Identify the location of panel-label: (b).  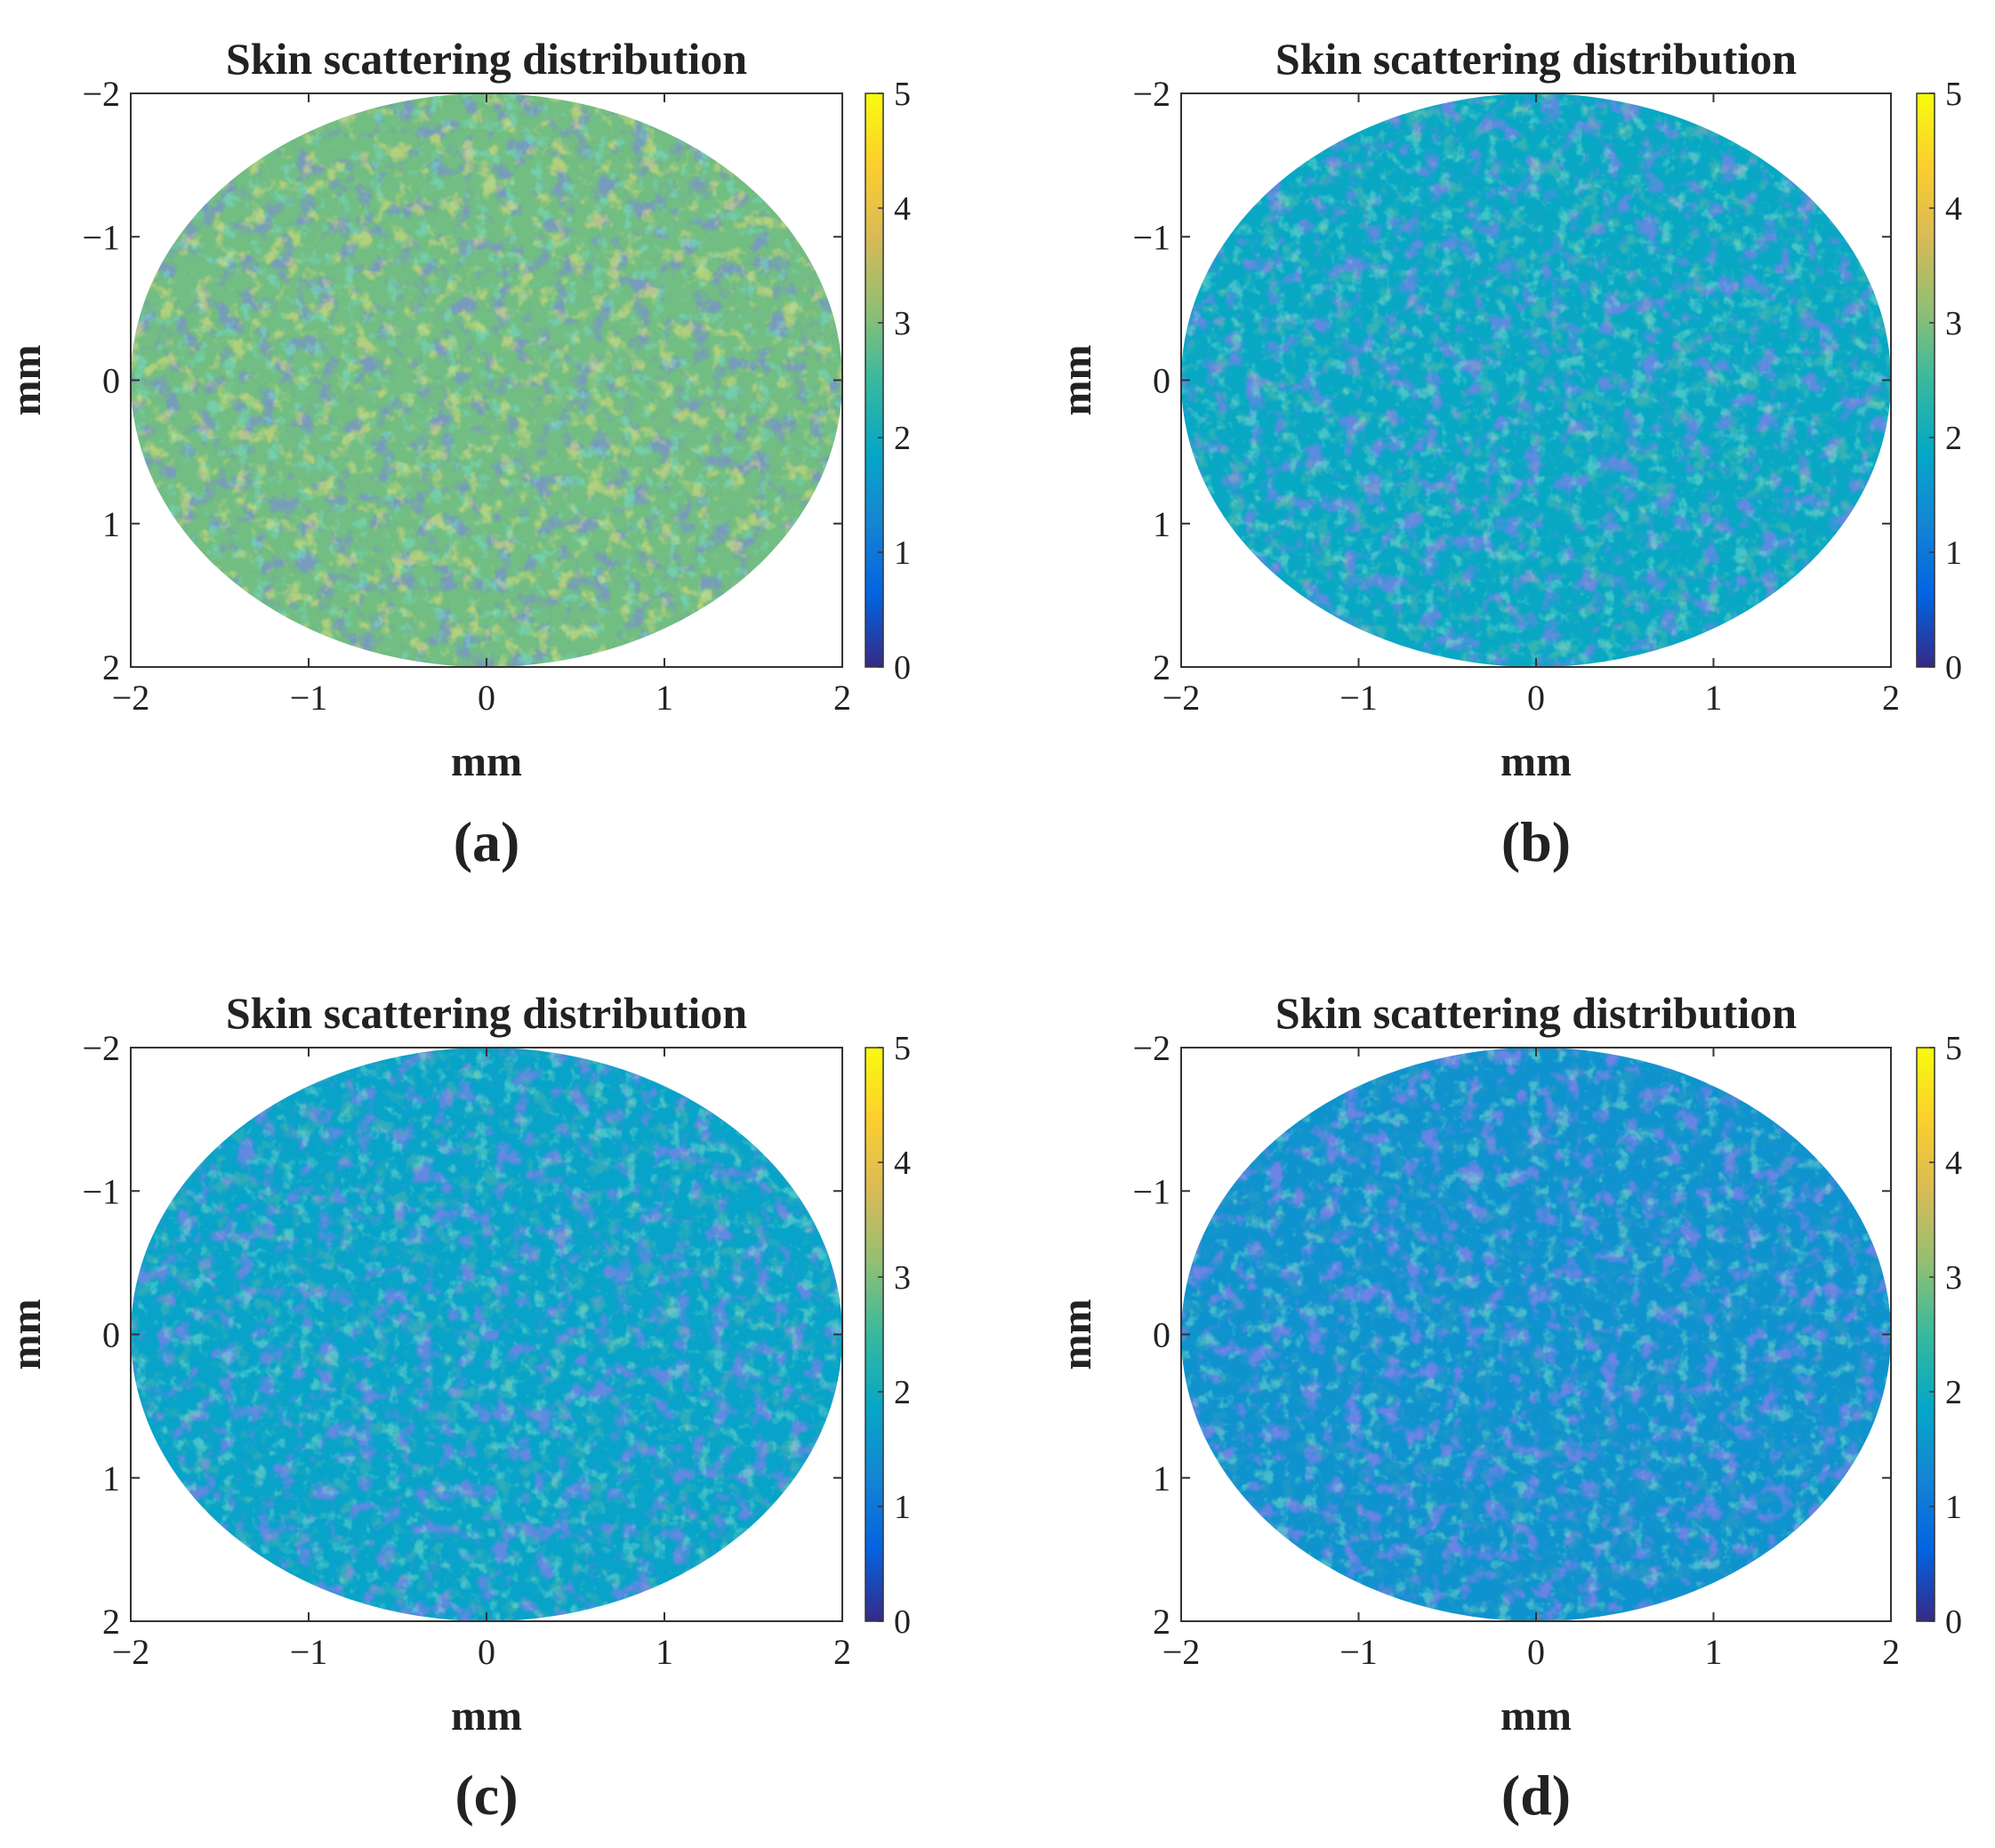
(1536, 841).